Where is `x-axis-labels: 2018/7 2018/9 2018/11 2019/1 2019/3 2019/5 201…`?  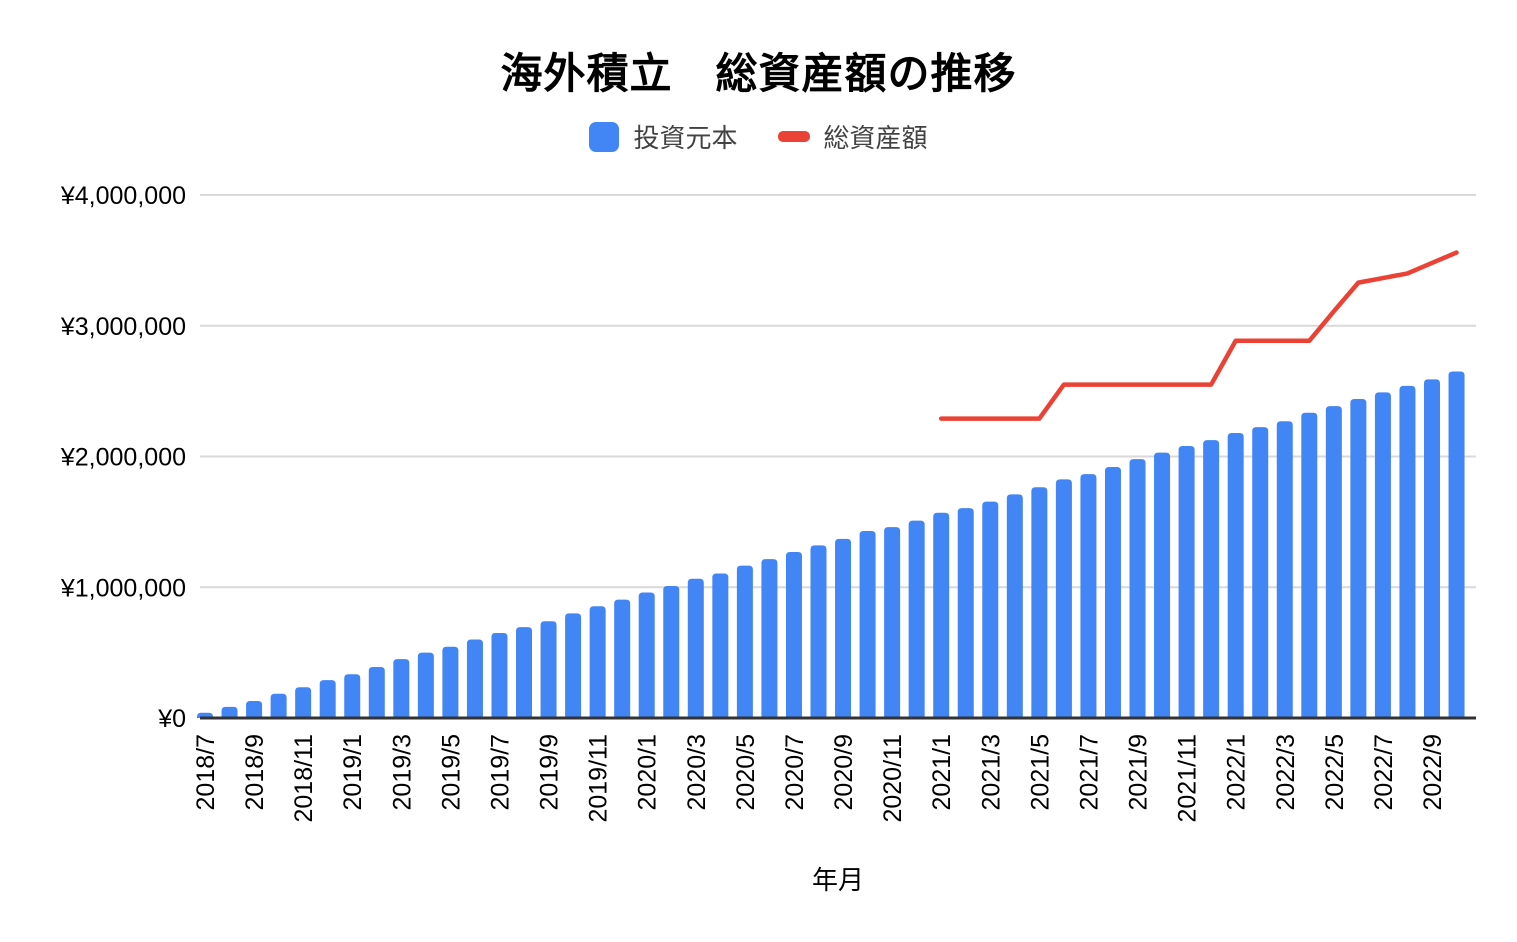
x-axis-labels: 2018/7 2018/9 2018/11 2019/1 2019/3 2019/5 201… is located at coordinates (819, 778).